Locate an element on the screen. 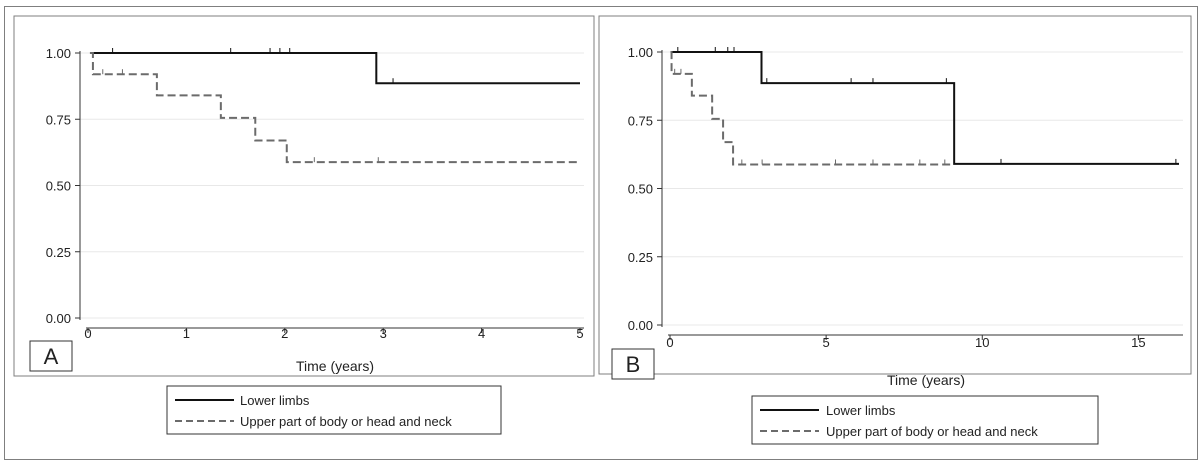 This screenshot has width=1202, height=466. panel-b-series-lower-line is located at coordinates (924, 108).